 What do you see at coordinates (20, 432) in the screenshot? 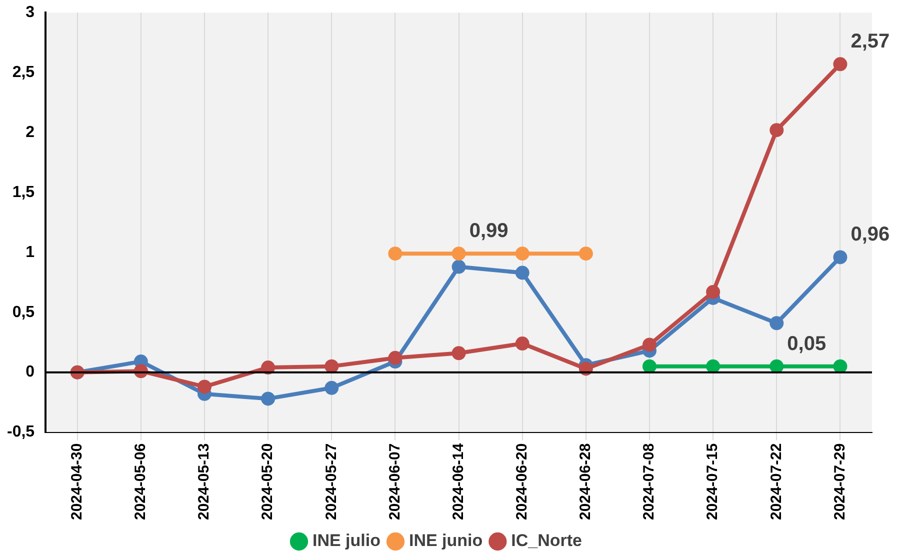
I see `y-tick-label: -0,5` at bounding box center [20, 432].